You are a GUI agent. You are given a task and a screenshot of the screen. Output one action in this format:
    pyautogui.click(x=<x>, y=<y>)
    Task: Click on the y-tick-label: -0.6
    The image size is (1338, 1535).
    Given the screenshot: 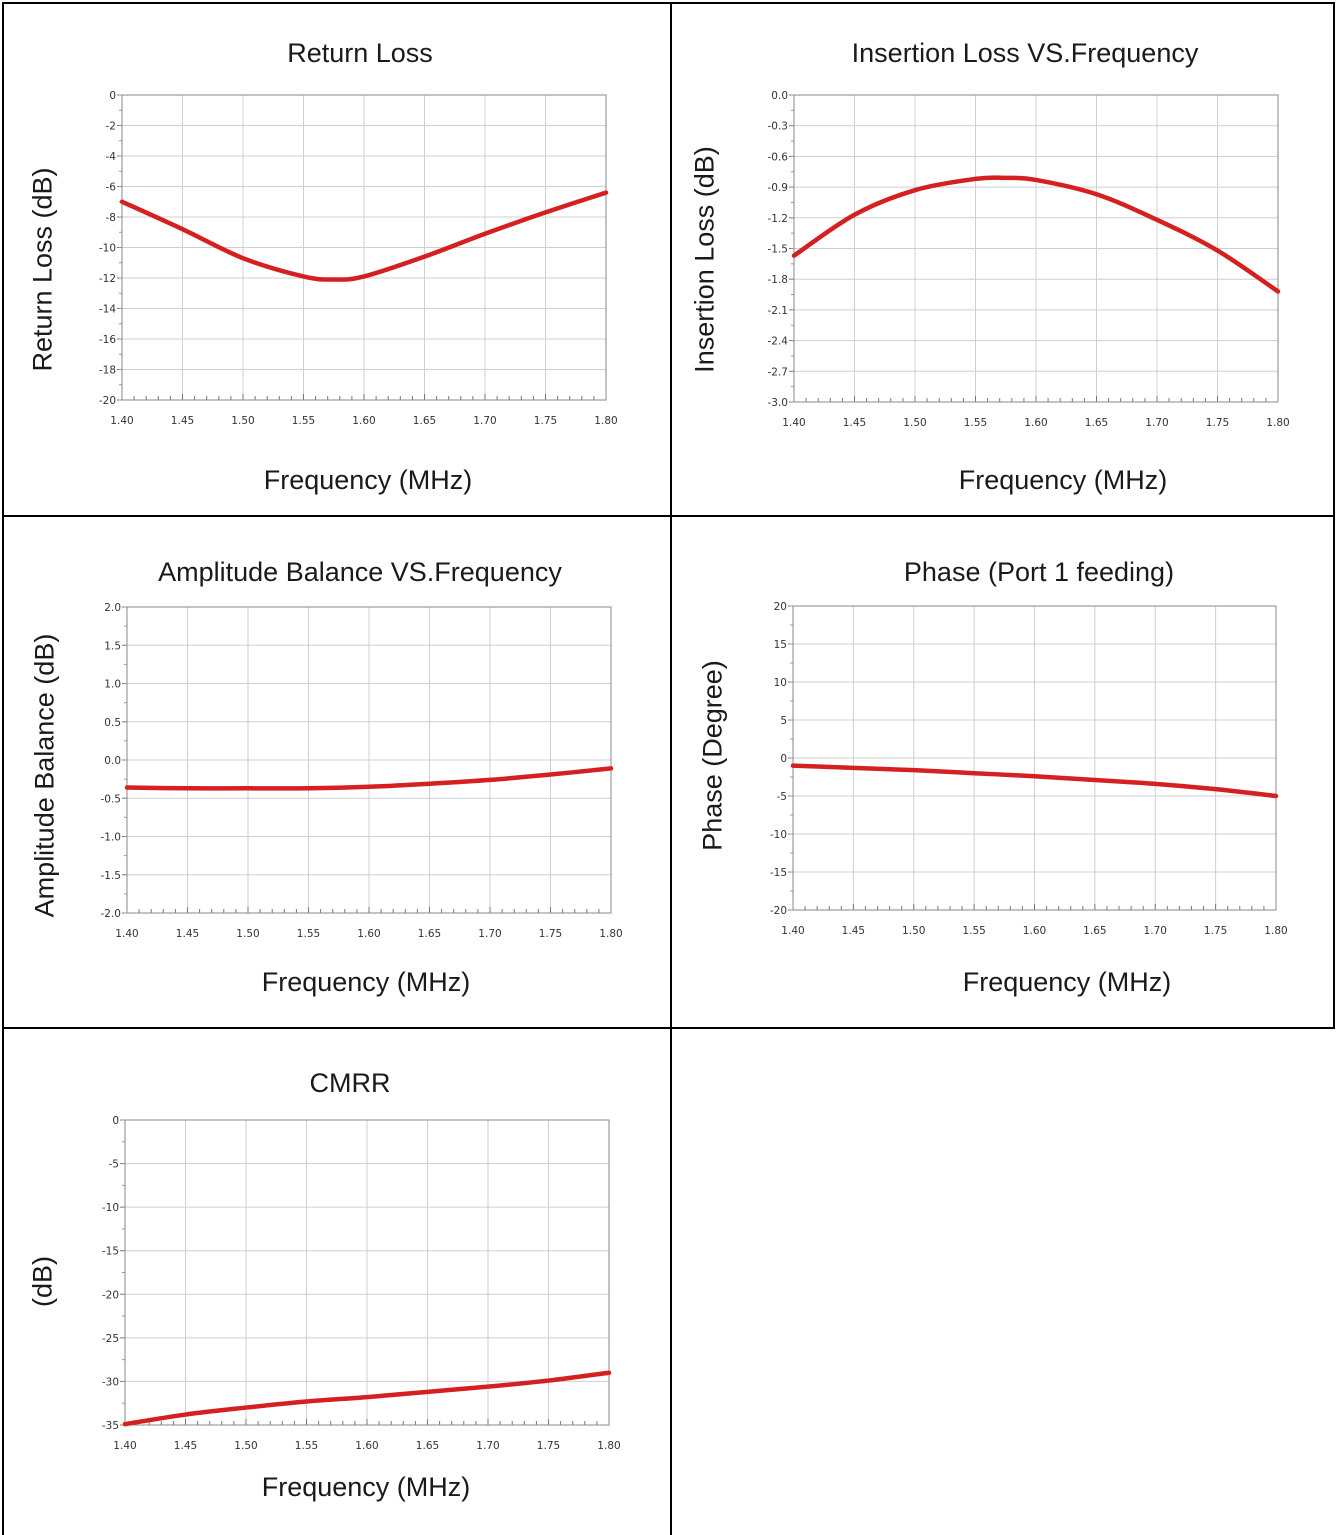 What is the action you would take?
    pyautogui.click(x=778, y=157)
    